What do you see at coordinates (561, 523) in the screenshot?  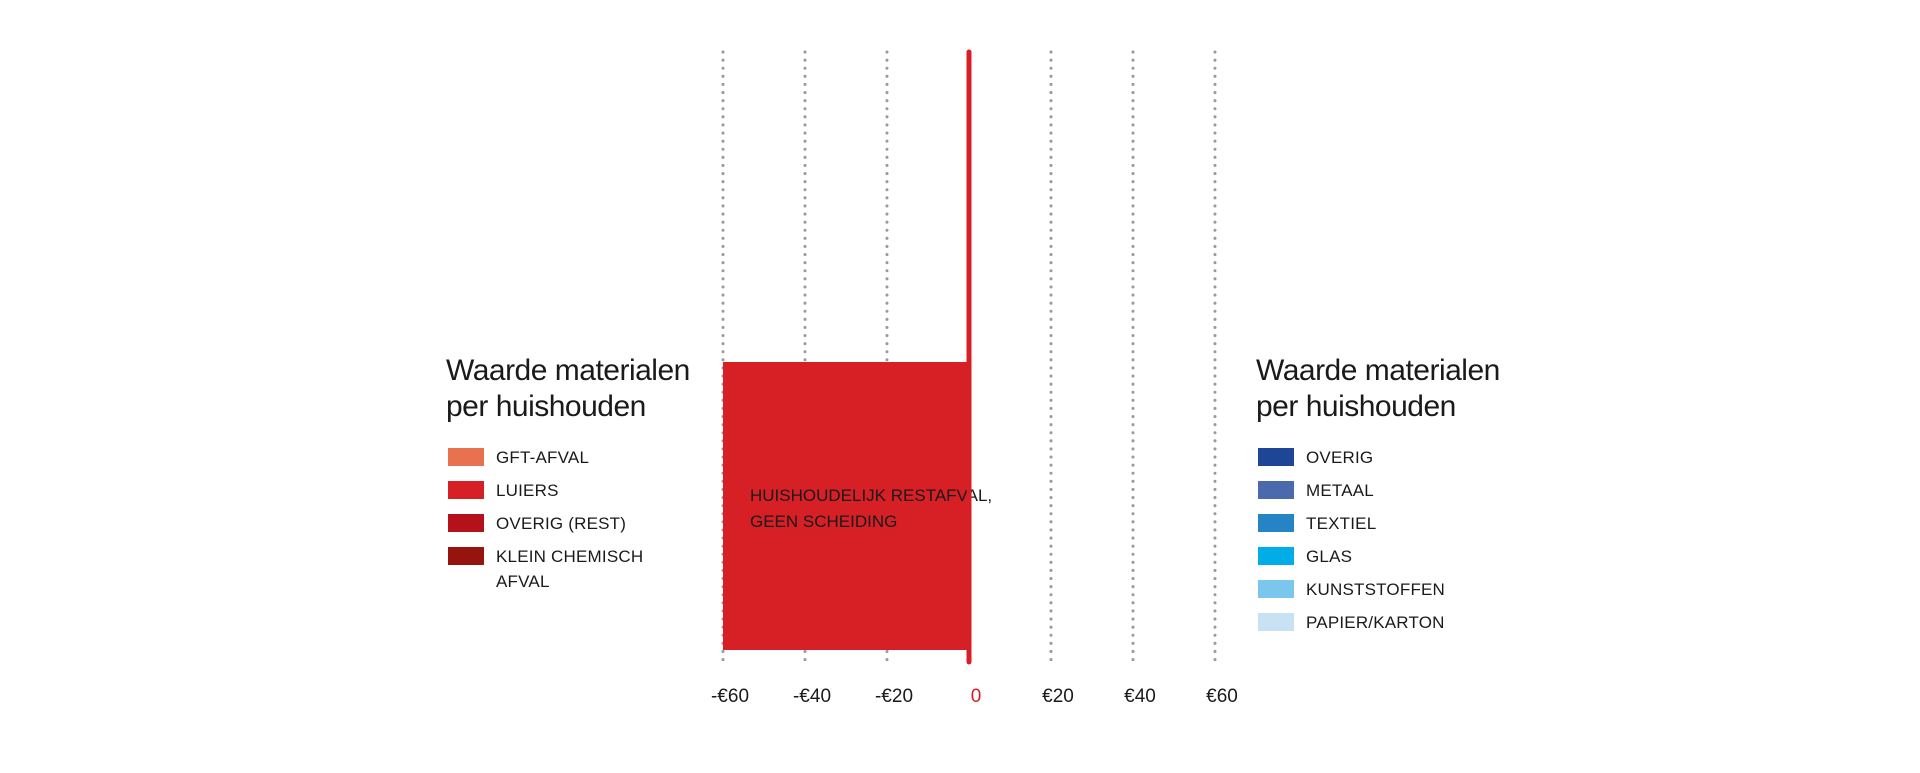 I see `legend-label: OVERIG (REST)` at bounding box center [561, 523].